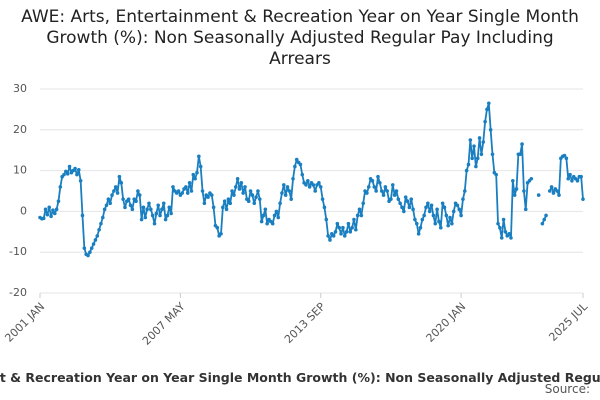 Image resolution: width=600 pixels, height=400 pixels. I want to click on y-tick-label: -20, so click(18, 292).